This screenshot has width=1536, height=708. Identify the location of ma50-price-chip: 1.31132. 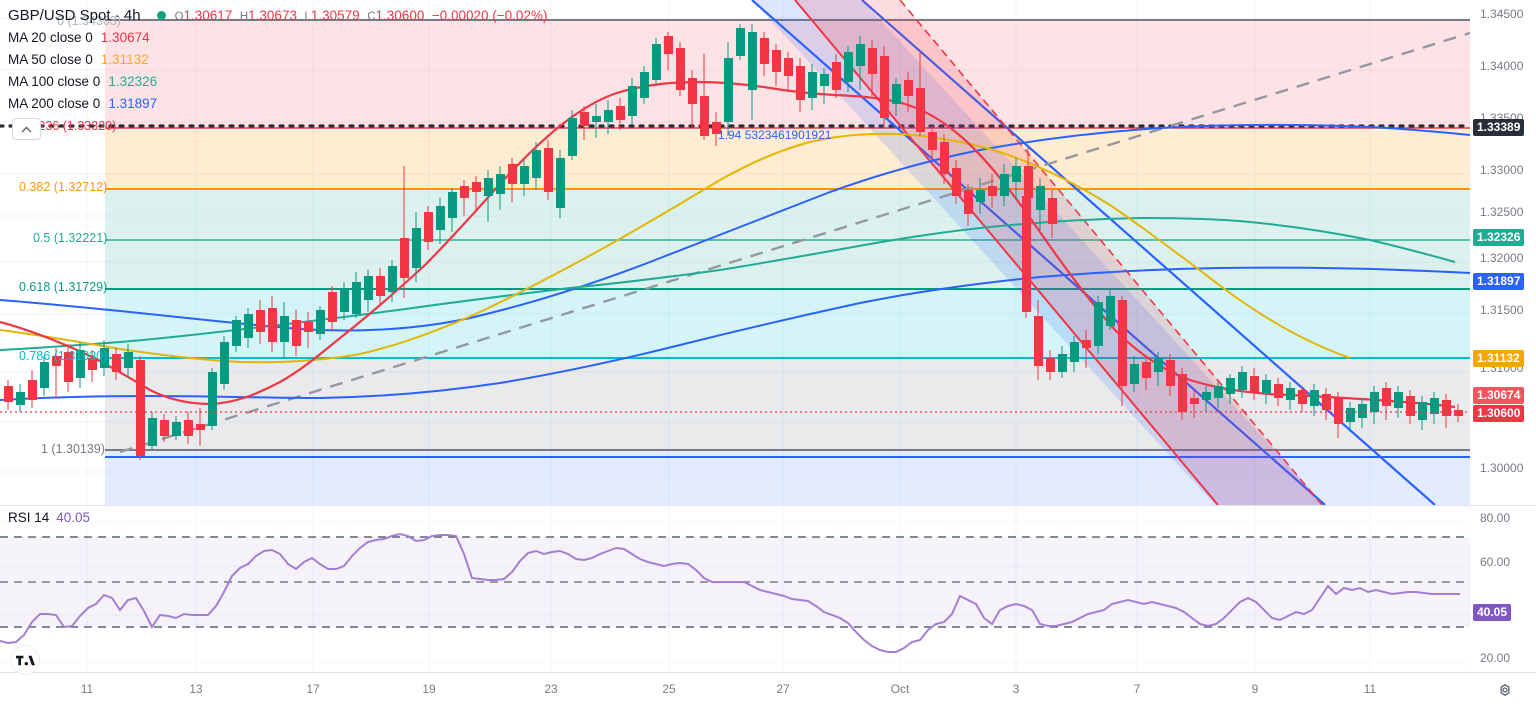
(1498, 358).